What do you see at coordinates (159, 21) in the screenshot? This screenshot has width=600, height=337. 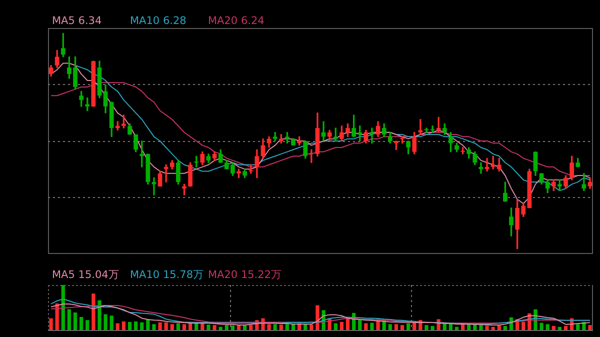 I see `text: MA10 6.28` at bounding box center [159, 21].